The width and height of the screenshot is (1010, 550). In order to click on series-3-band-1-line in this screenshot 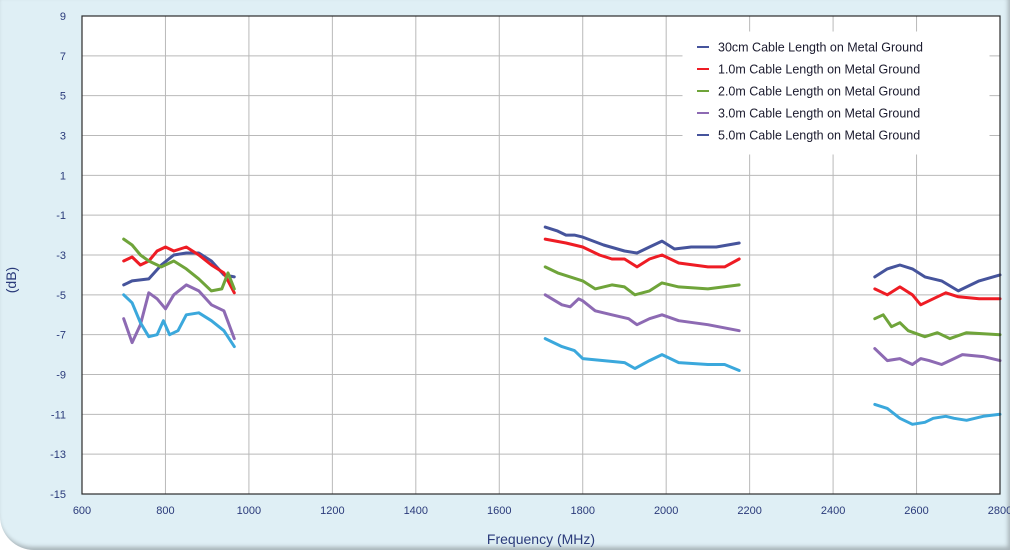, I will do `click(179, 265)`.